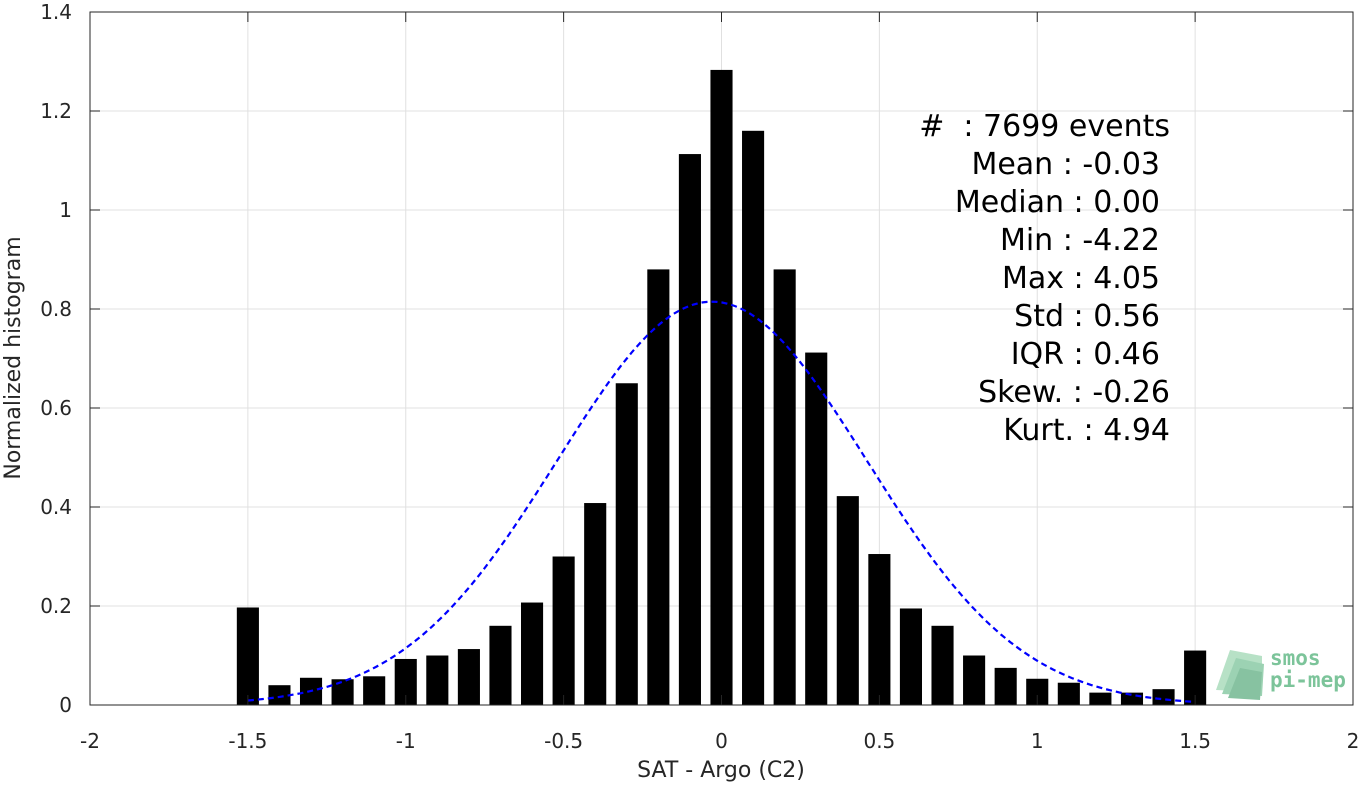  Describe the element at coordinates (1080, 240) in the screenshot. I see `stat-min: Min : -4.22` at that location.